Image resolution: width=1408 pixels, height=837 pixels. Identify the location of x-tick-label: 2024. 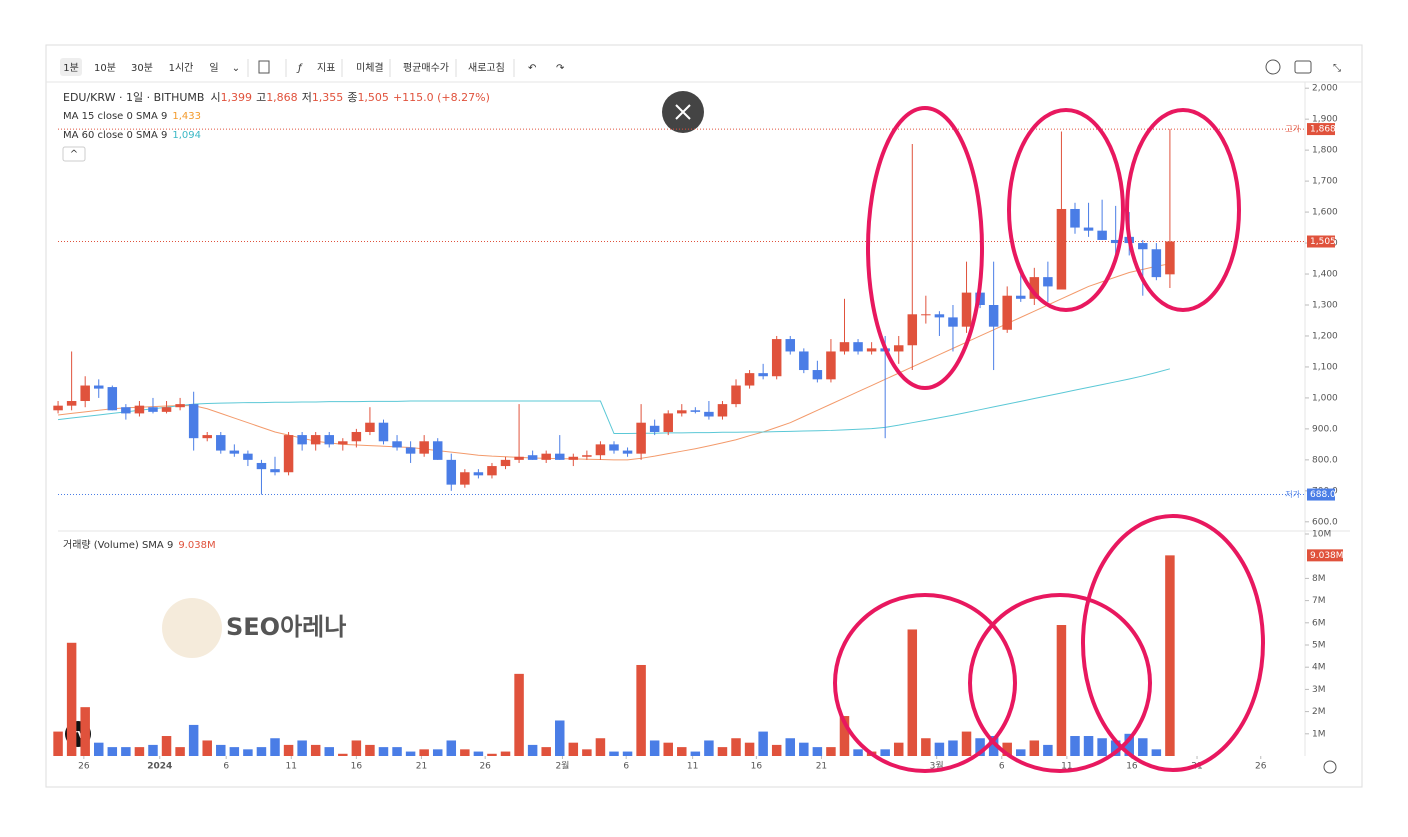
(159, 767).